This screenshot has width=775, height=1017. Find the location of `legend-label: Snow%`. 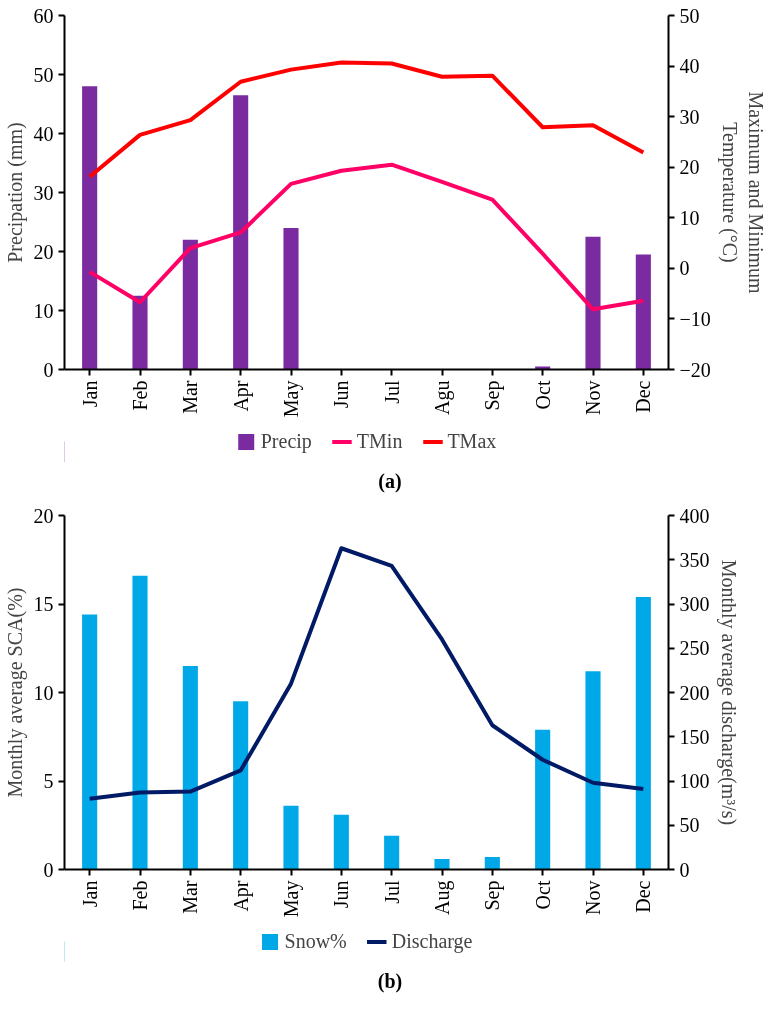

legend-label: Snow% is located at coordinates (315, 941).